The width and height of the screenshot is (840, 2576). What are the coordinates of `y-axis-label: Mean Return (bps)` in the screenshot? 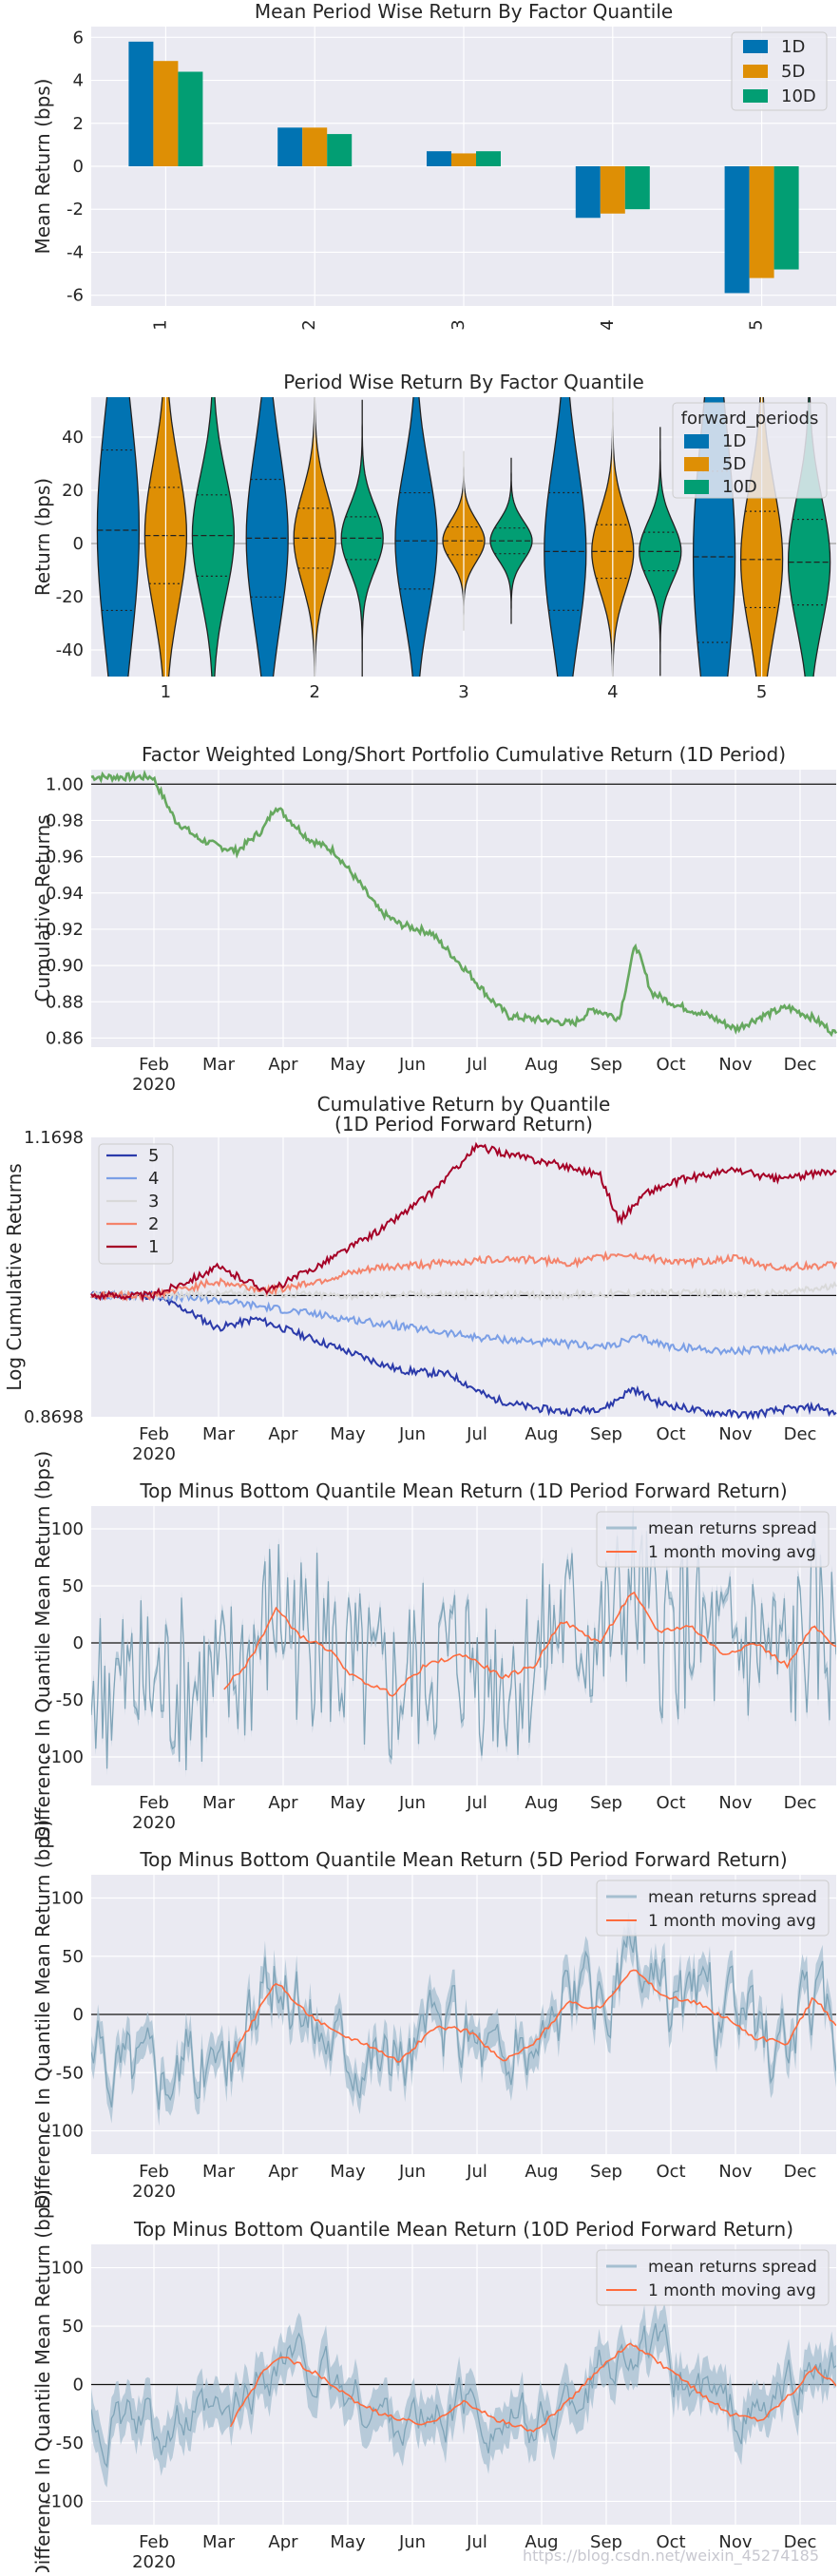 It's located at (42, 167).